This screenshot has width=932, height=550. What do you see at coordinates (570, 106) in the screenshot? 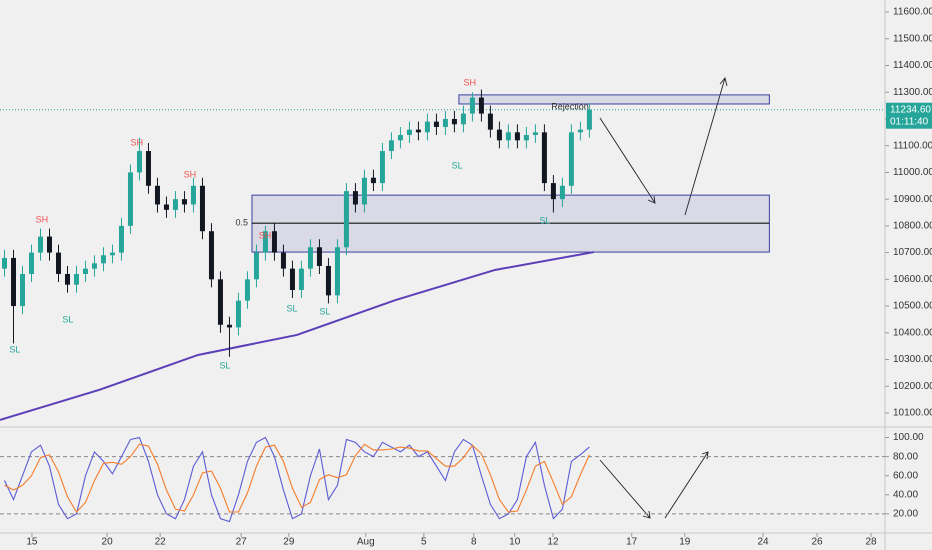
I see `annotation: Rejection` at bounding box center [570, 106].